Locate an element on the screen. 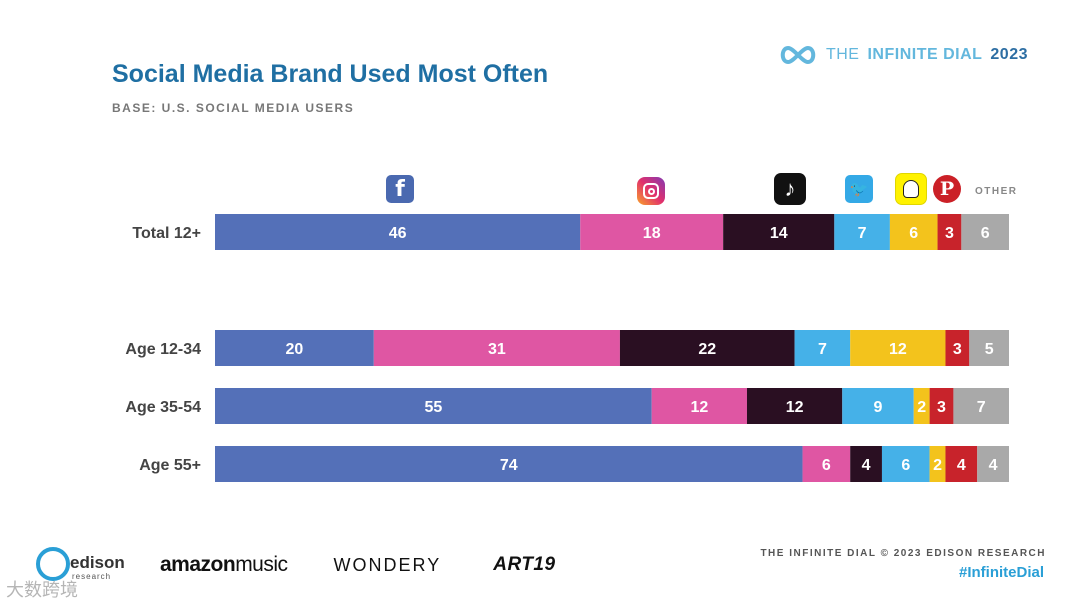 The width and height of the screenshot is (1080, 608). edison-name: edison is located at coordinates (97, 562).